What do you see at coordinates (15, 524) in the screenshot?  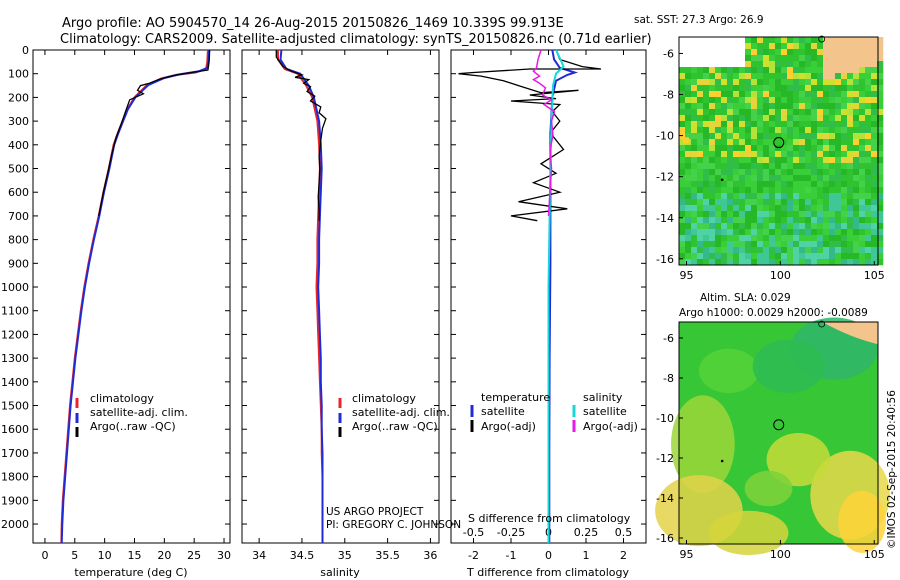 I see `y-tick-label: 2000` at bounding box center [15, 524].